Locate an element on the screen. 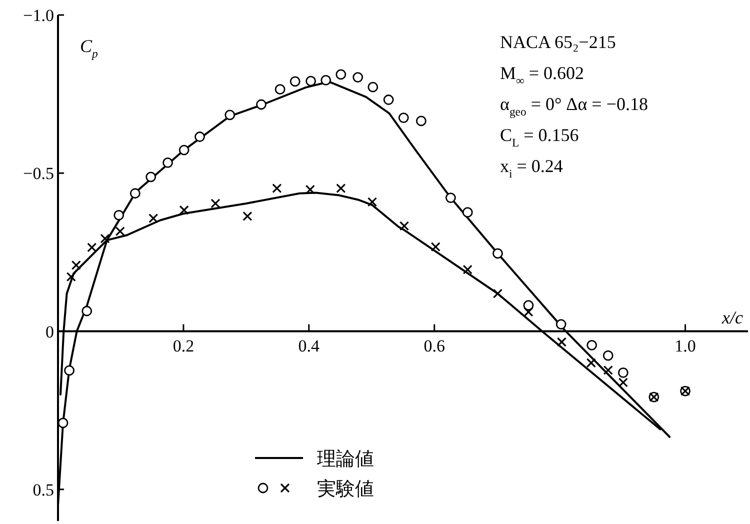 The image size is (750, 524). x-tick-label: 0.2 is located at coordinates (183, 346).